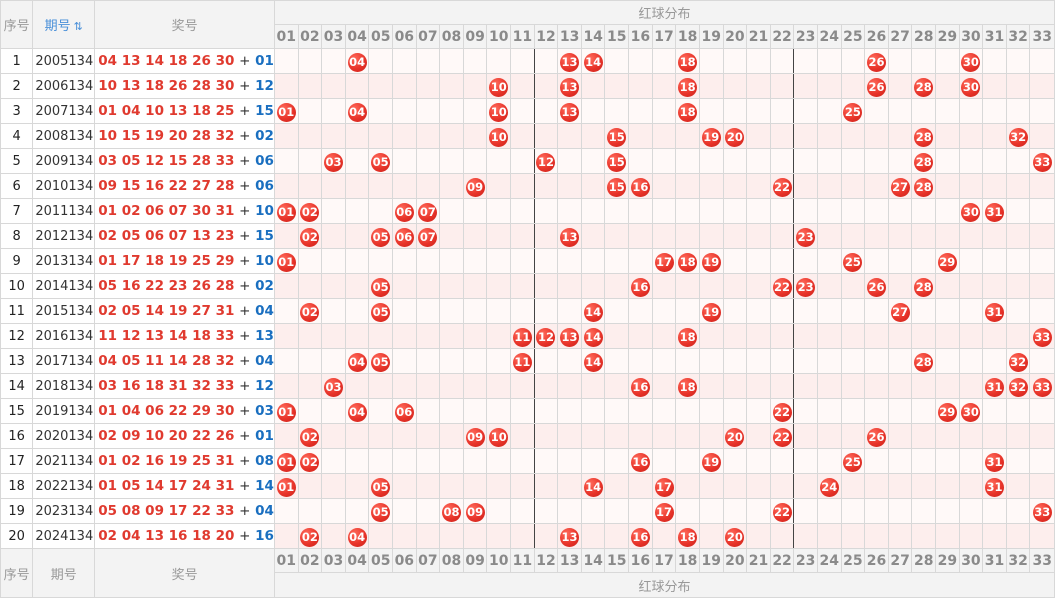 Image resolution: width=1055 pixels, height=602 pixels. Describe the element at coordinates (64, 136) in the screenshot. I see `row-period: 2008134` at that location.